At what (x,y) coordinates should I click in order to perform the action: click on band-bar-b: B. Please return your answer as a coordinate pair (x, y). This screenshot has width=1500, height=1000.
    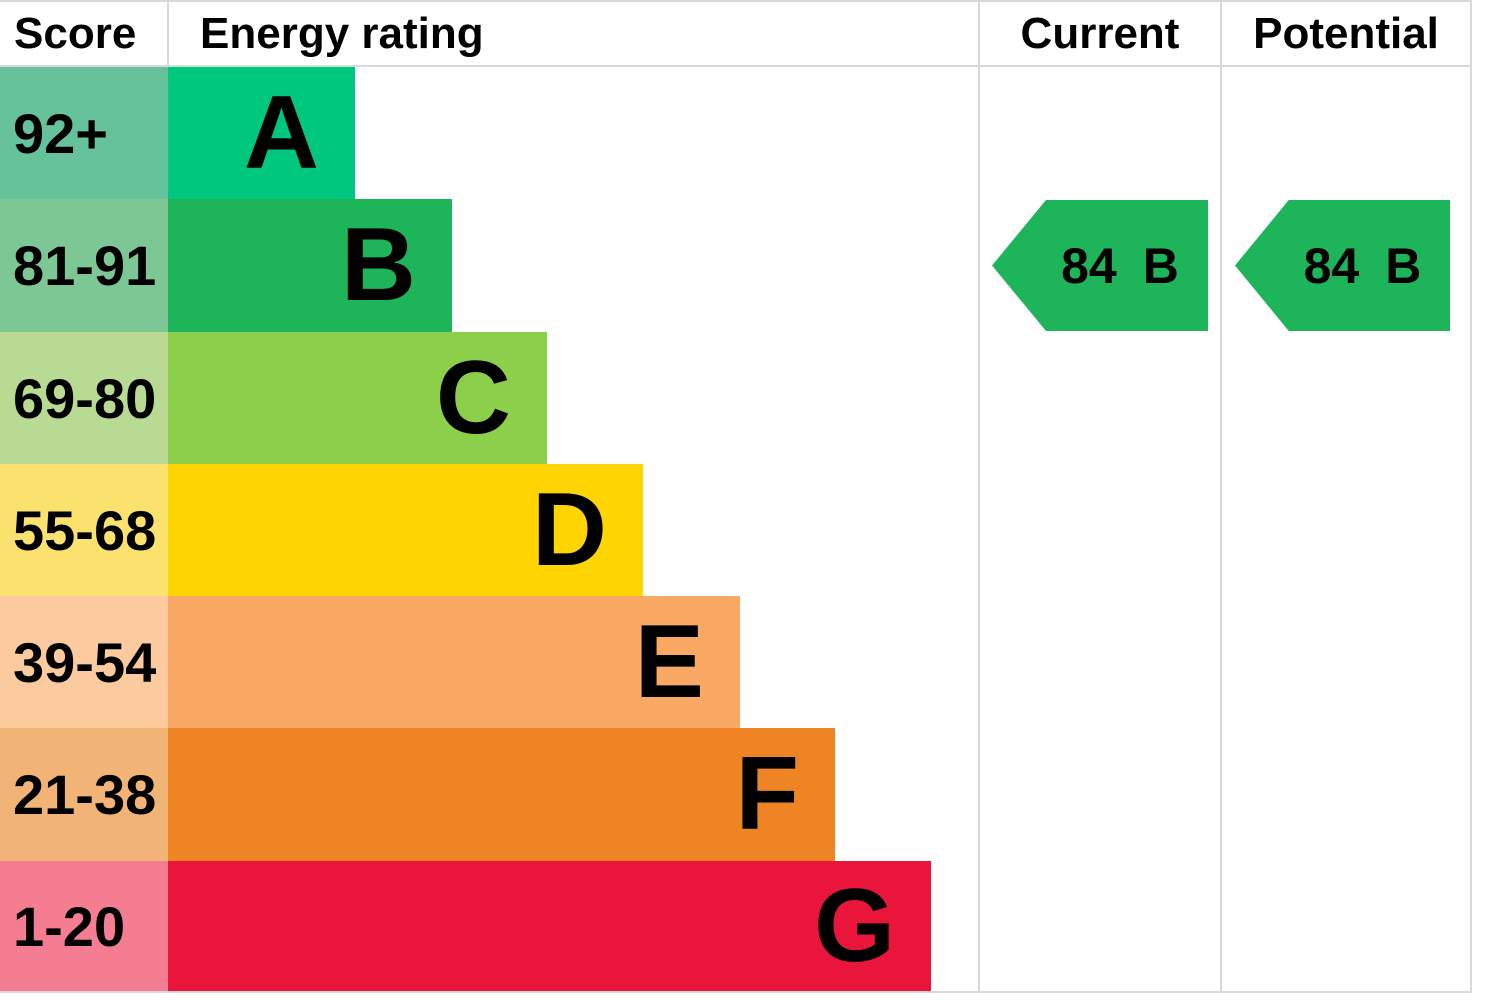
    Looking at the image, I should click on (310, 265).